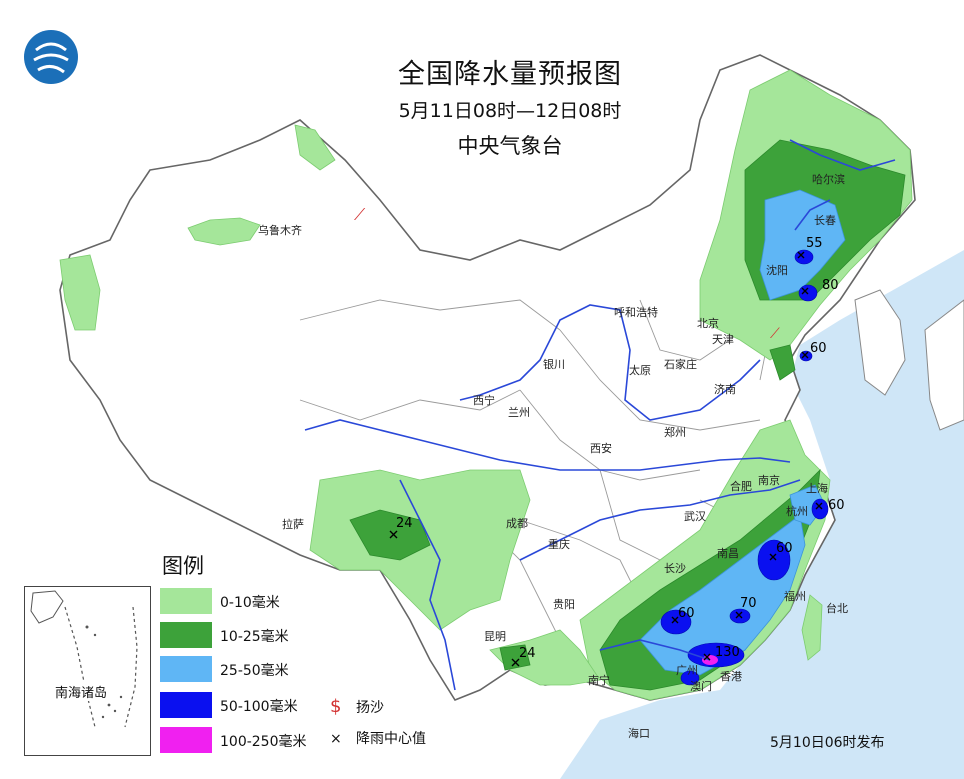 This screenshot has width=964, height=779. Describe the element at coordinates (519, 412) in the screenshot. I see `city-label: 兰州` at that location.